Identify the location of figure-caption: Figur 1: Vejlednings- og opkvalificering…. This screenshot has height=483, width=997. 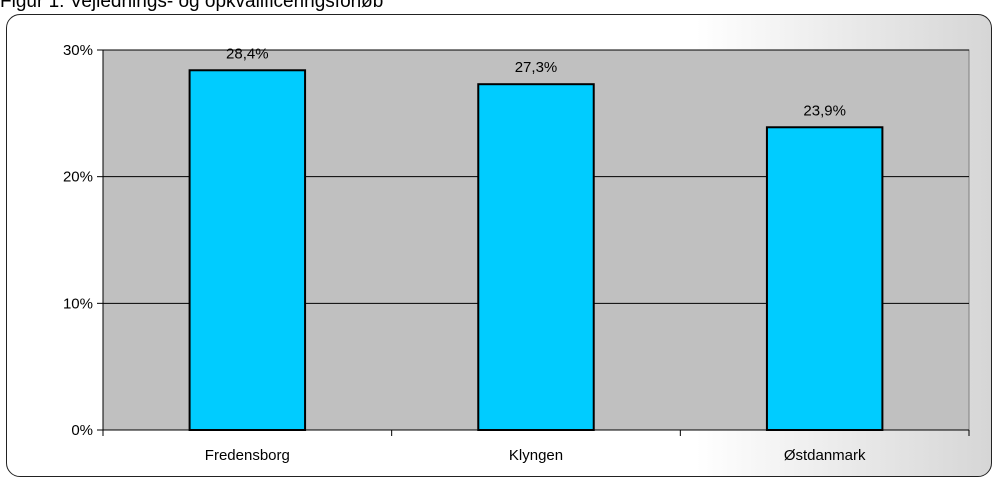
(192, 6).